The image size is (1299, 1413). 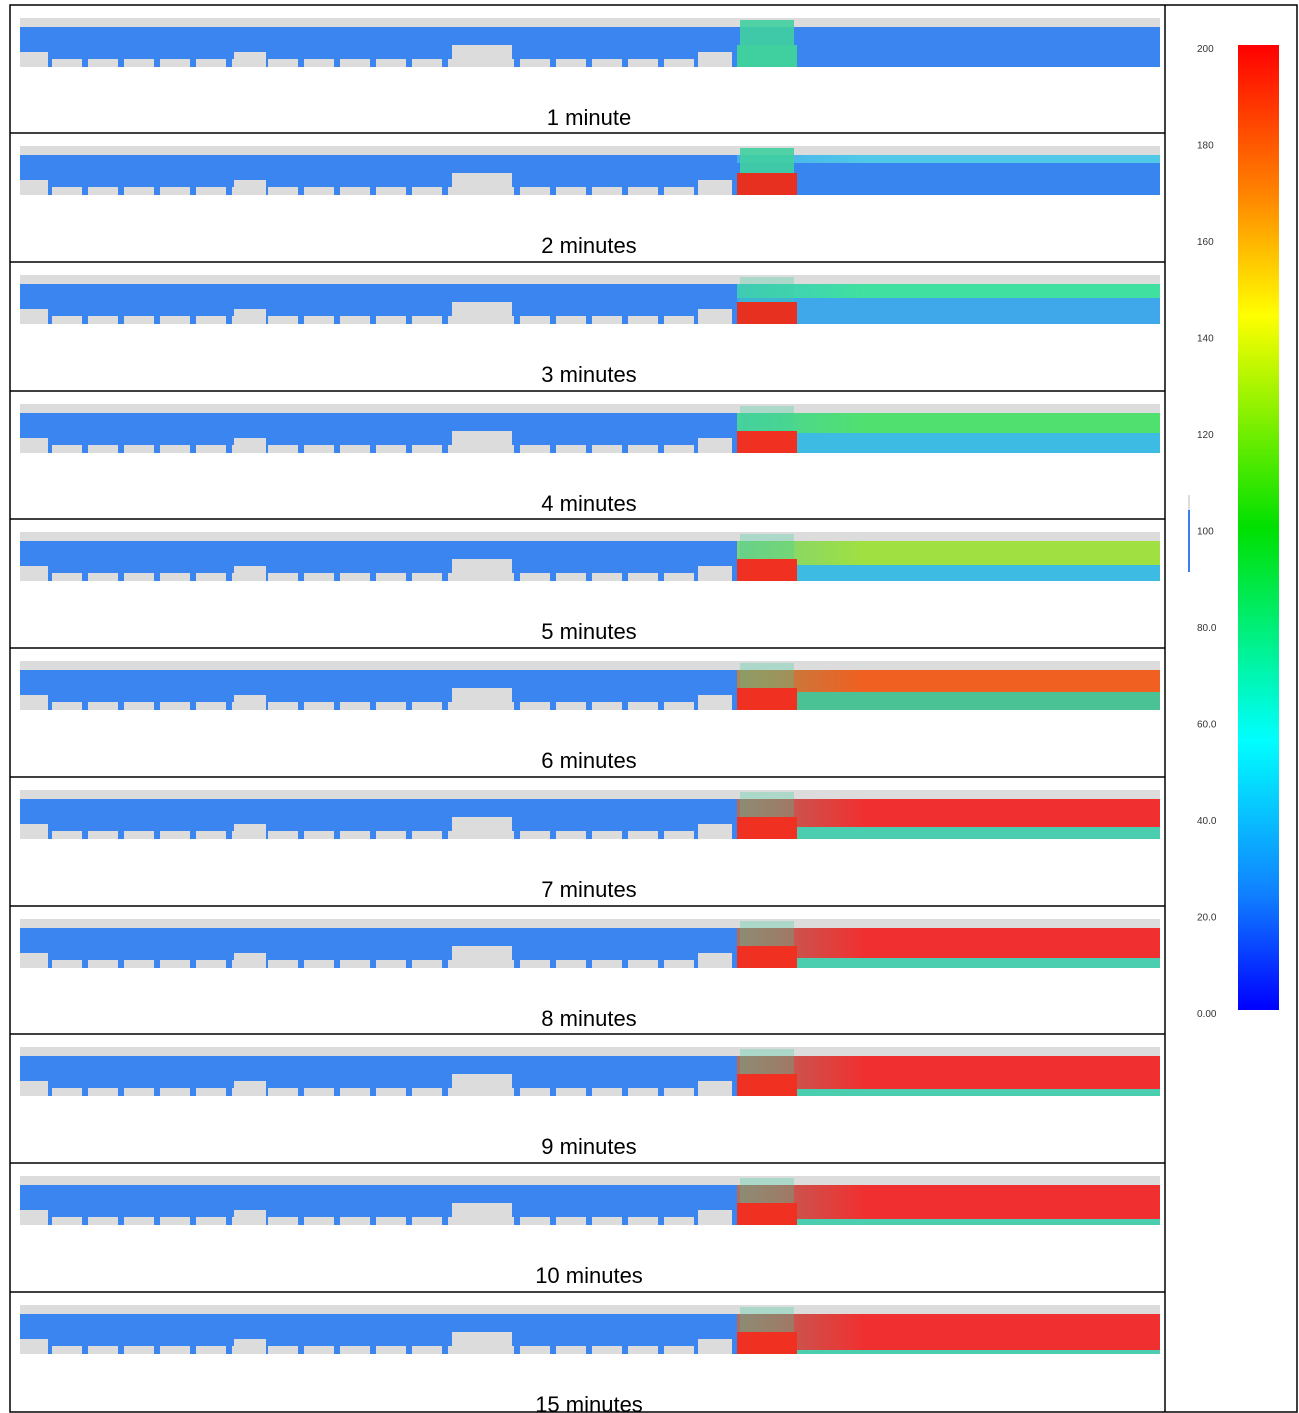 I want to click on colorbar-tick-label: 80.0, so click(x=1207, y=628).